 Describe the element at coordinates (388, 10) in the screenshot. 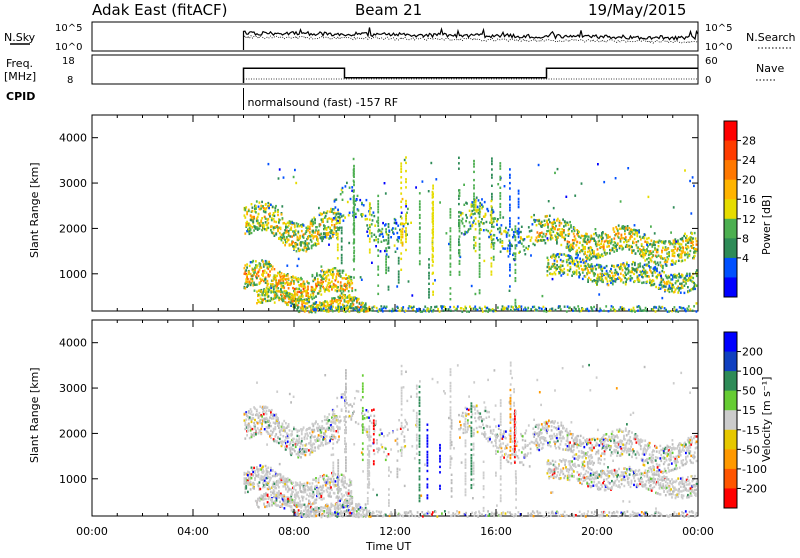

I see `beam-title: Beam 21` at that location.